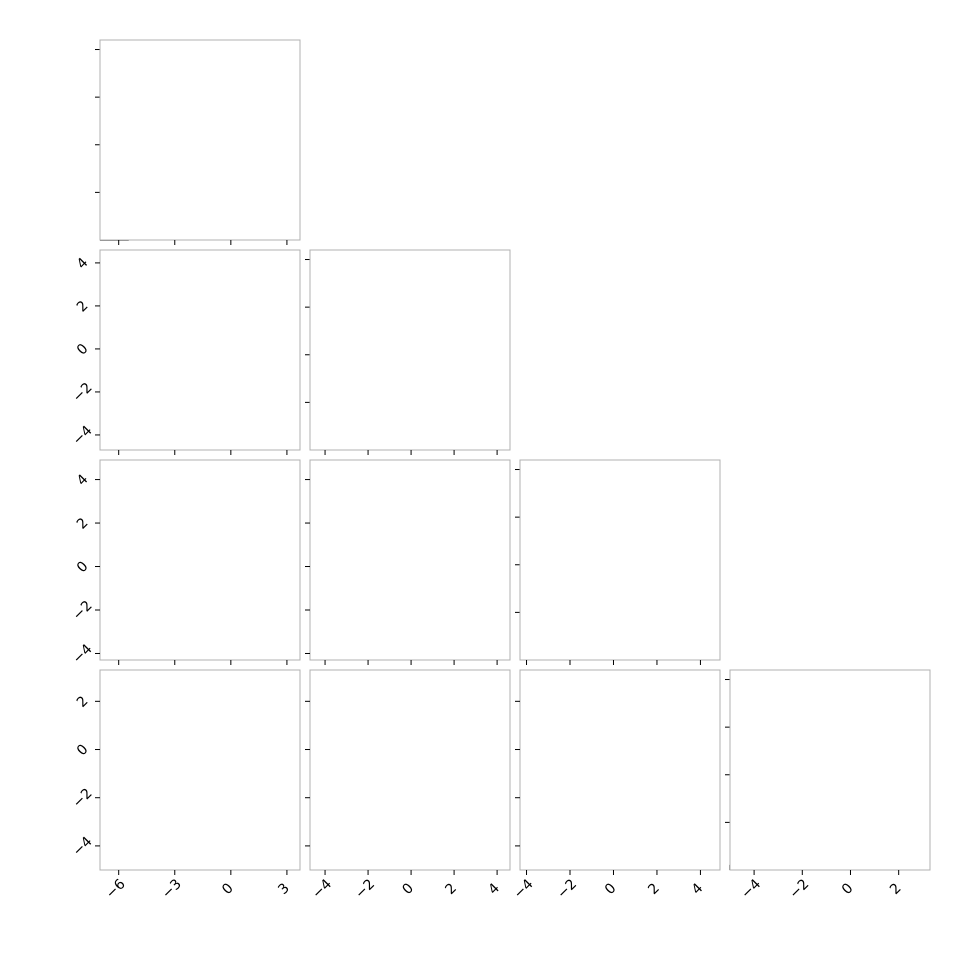 The width and height of the screenshot is (970, 970). Describe the element at coordinates (83, 264) in the screenshot. I see `y-tick-label-1-4: 4` at that location.